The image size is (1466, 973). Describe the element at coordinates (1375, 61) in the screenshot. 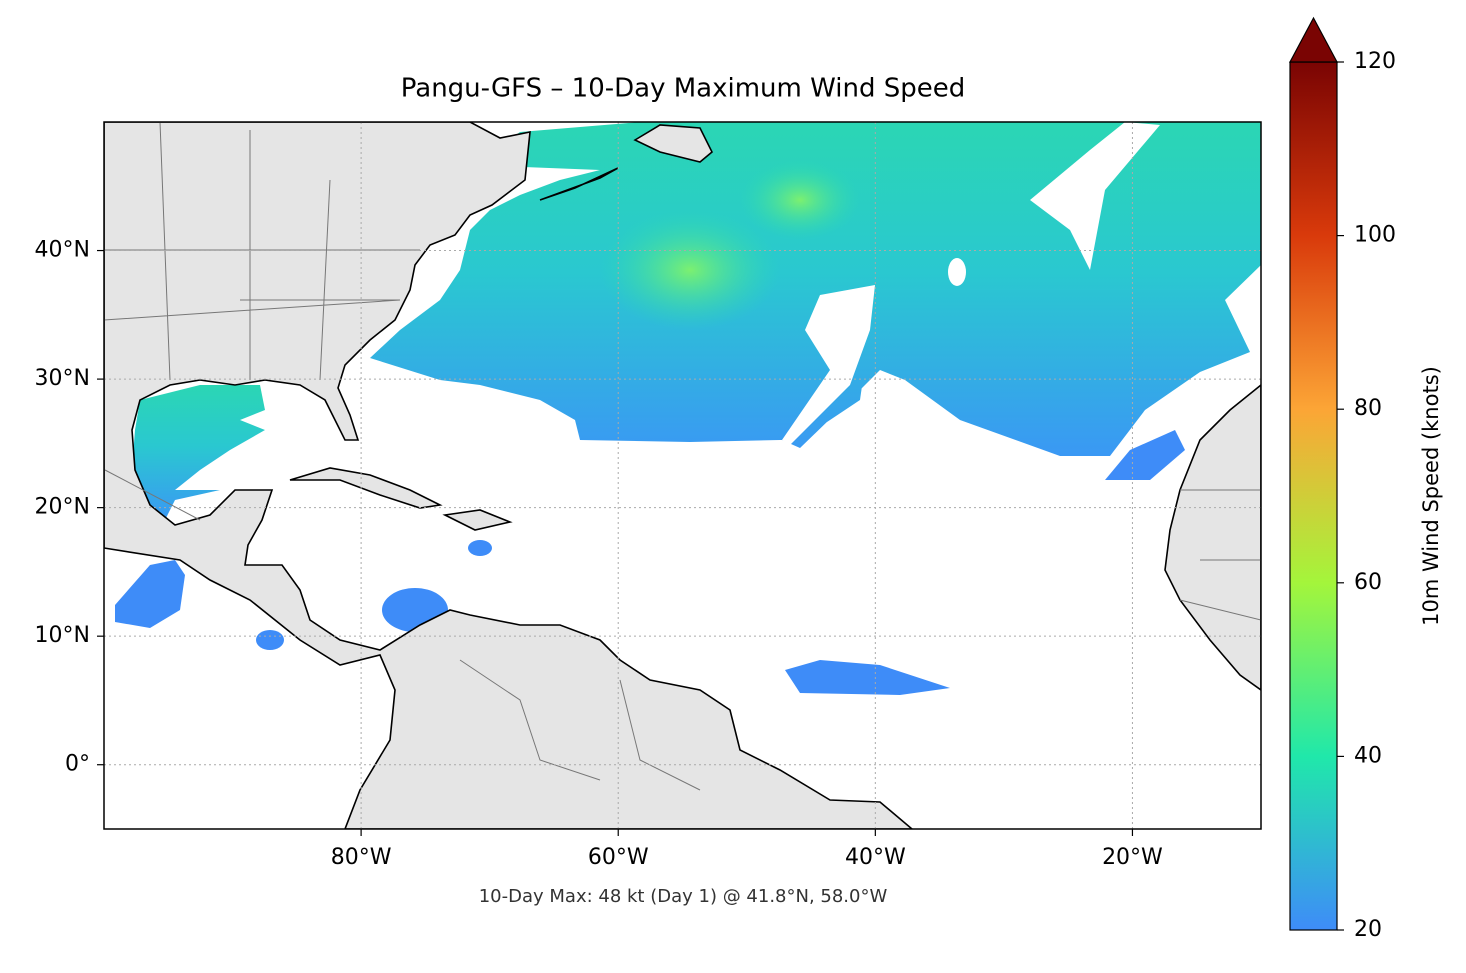

I see `colorbar-tick-label: 120` at that location.